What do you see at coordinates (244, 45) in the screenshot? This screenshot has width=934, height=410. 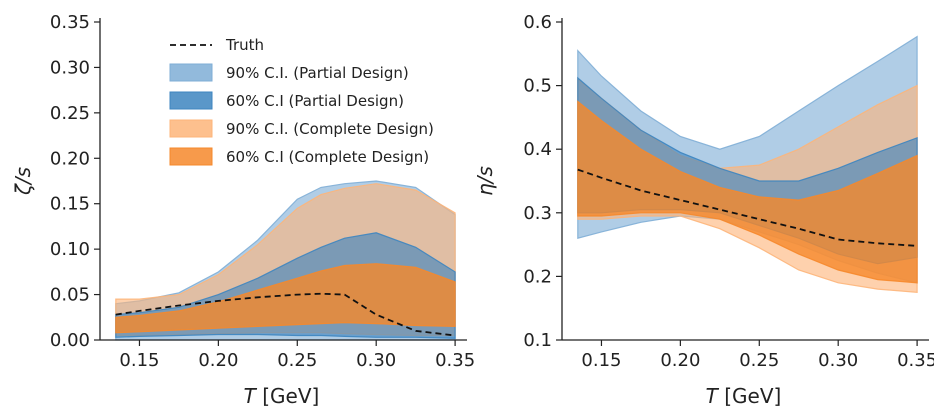 I see `legend-label-truth: Truth` at bounding box center [244, 45].